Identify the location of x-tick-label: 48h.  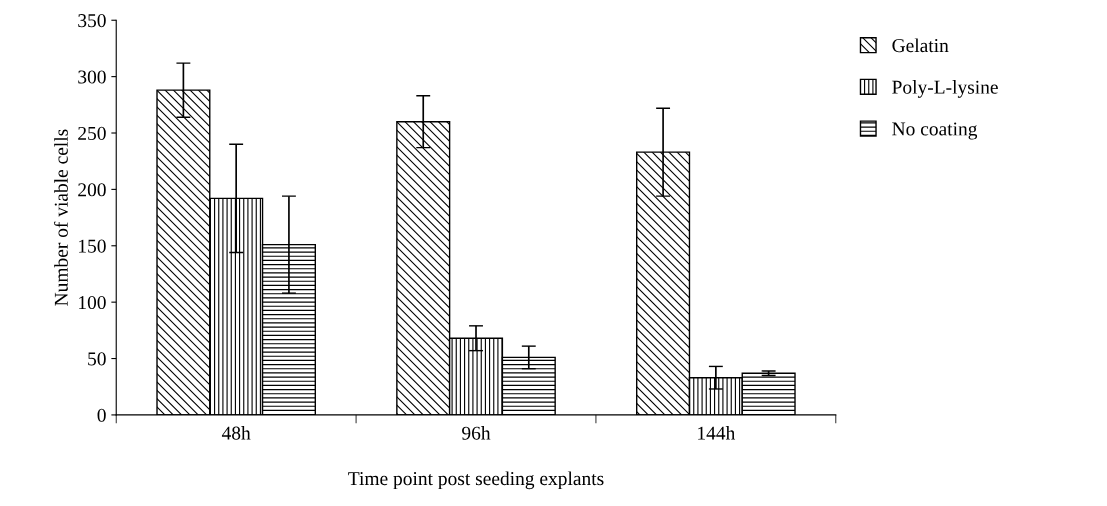
(236, 433).